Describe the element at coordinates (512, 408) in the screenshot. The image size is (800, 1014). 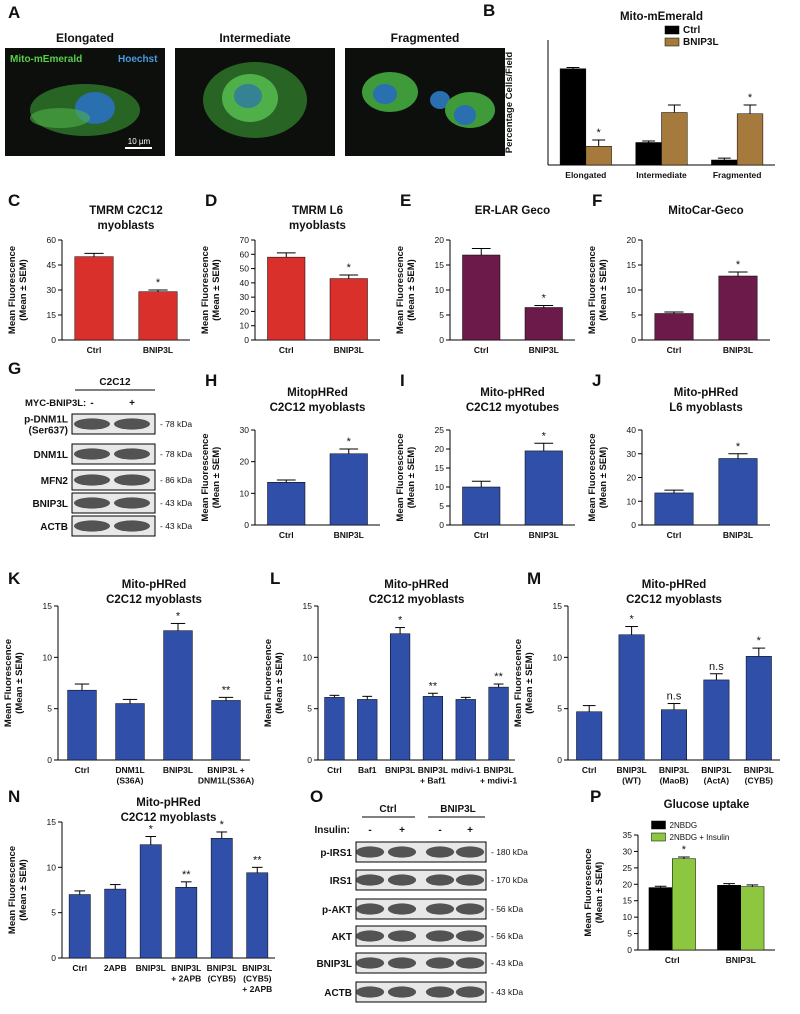
I see `chart-title: C2C12 myotubes` at that location.